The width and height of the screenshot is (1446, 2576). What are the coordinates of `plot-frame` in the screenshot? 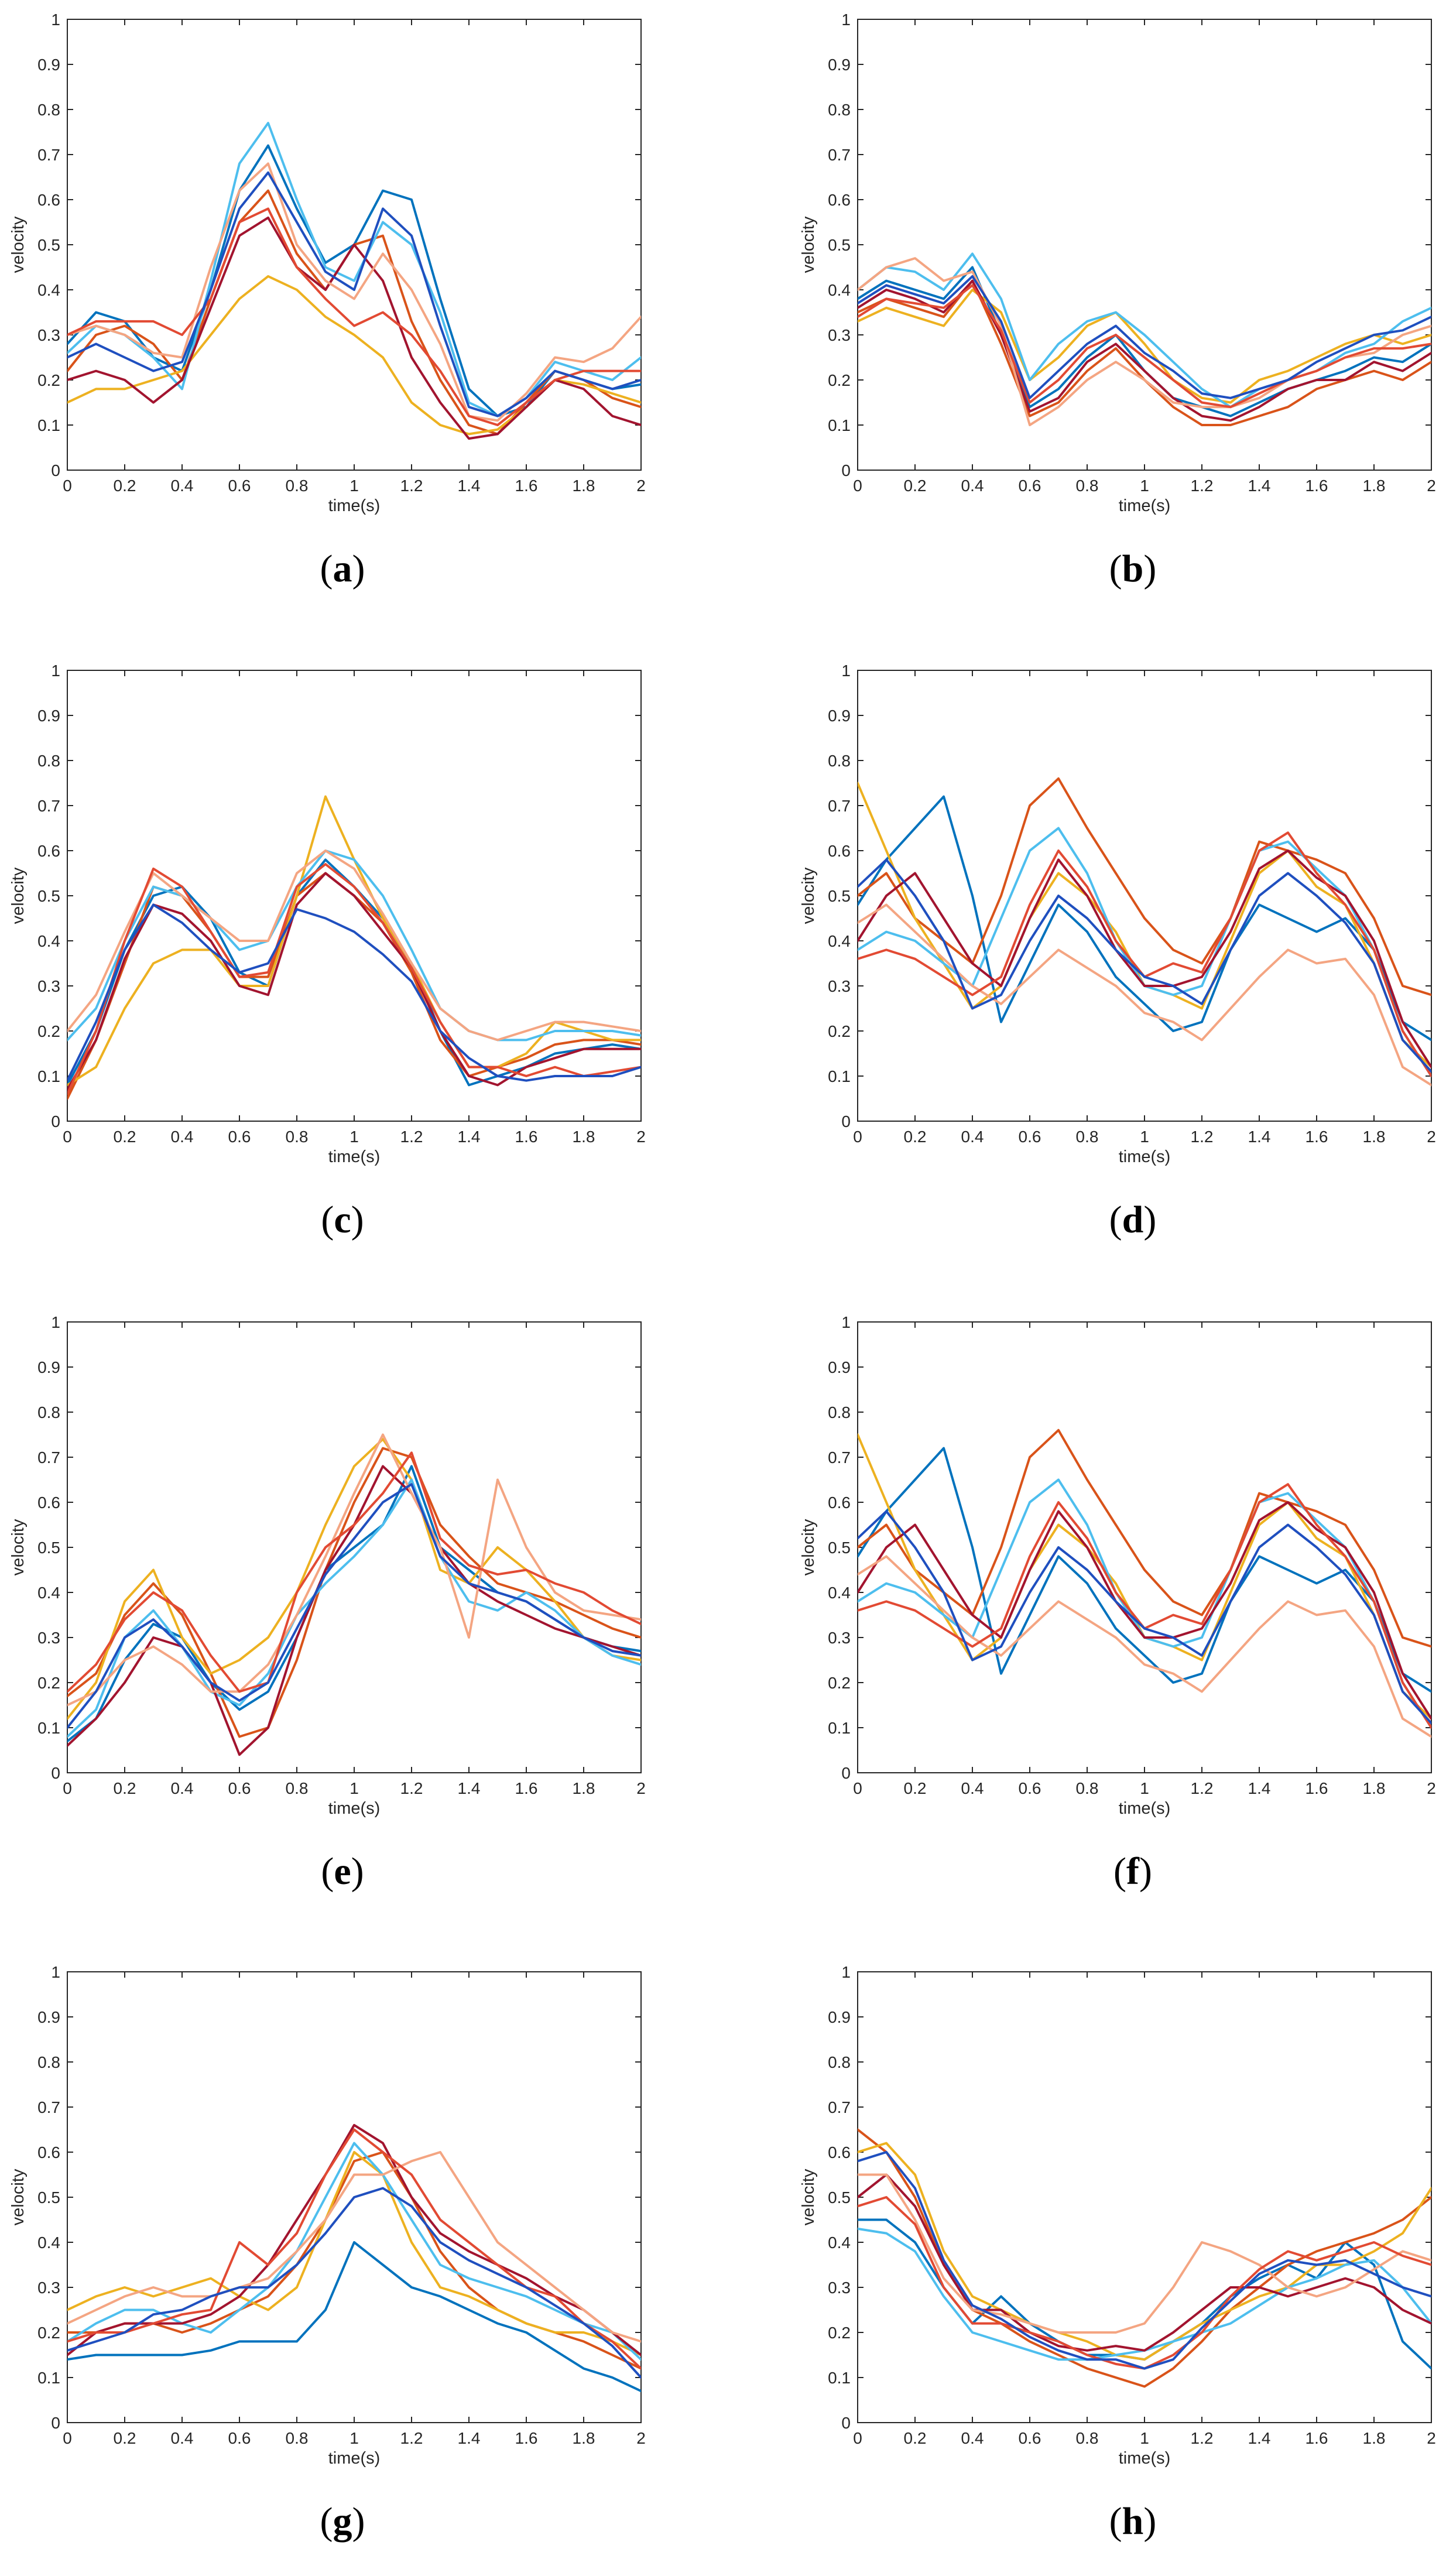 It's located at (1144, 2197).